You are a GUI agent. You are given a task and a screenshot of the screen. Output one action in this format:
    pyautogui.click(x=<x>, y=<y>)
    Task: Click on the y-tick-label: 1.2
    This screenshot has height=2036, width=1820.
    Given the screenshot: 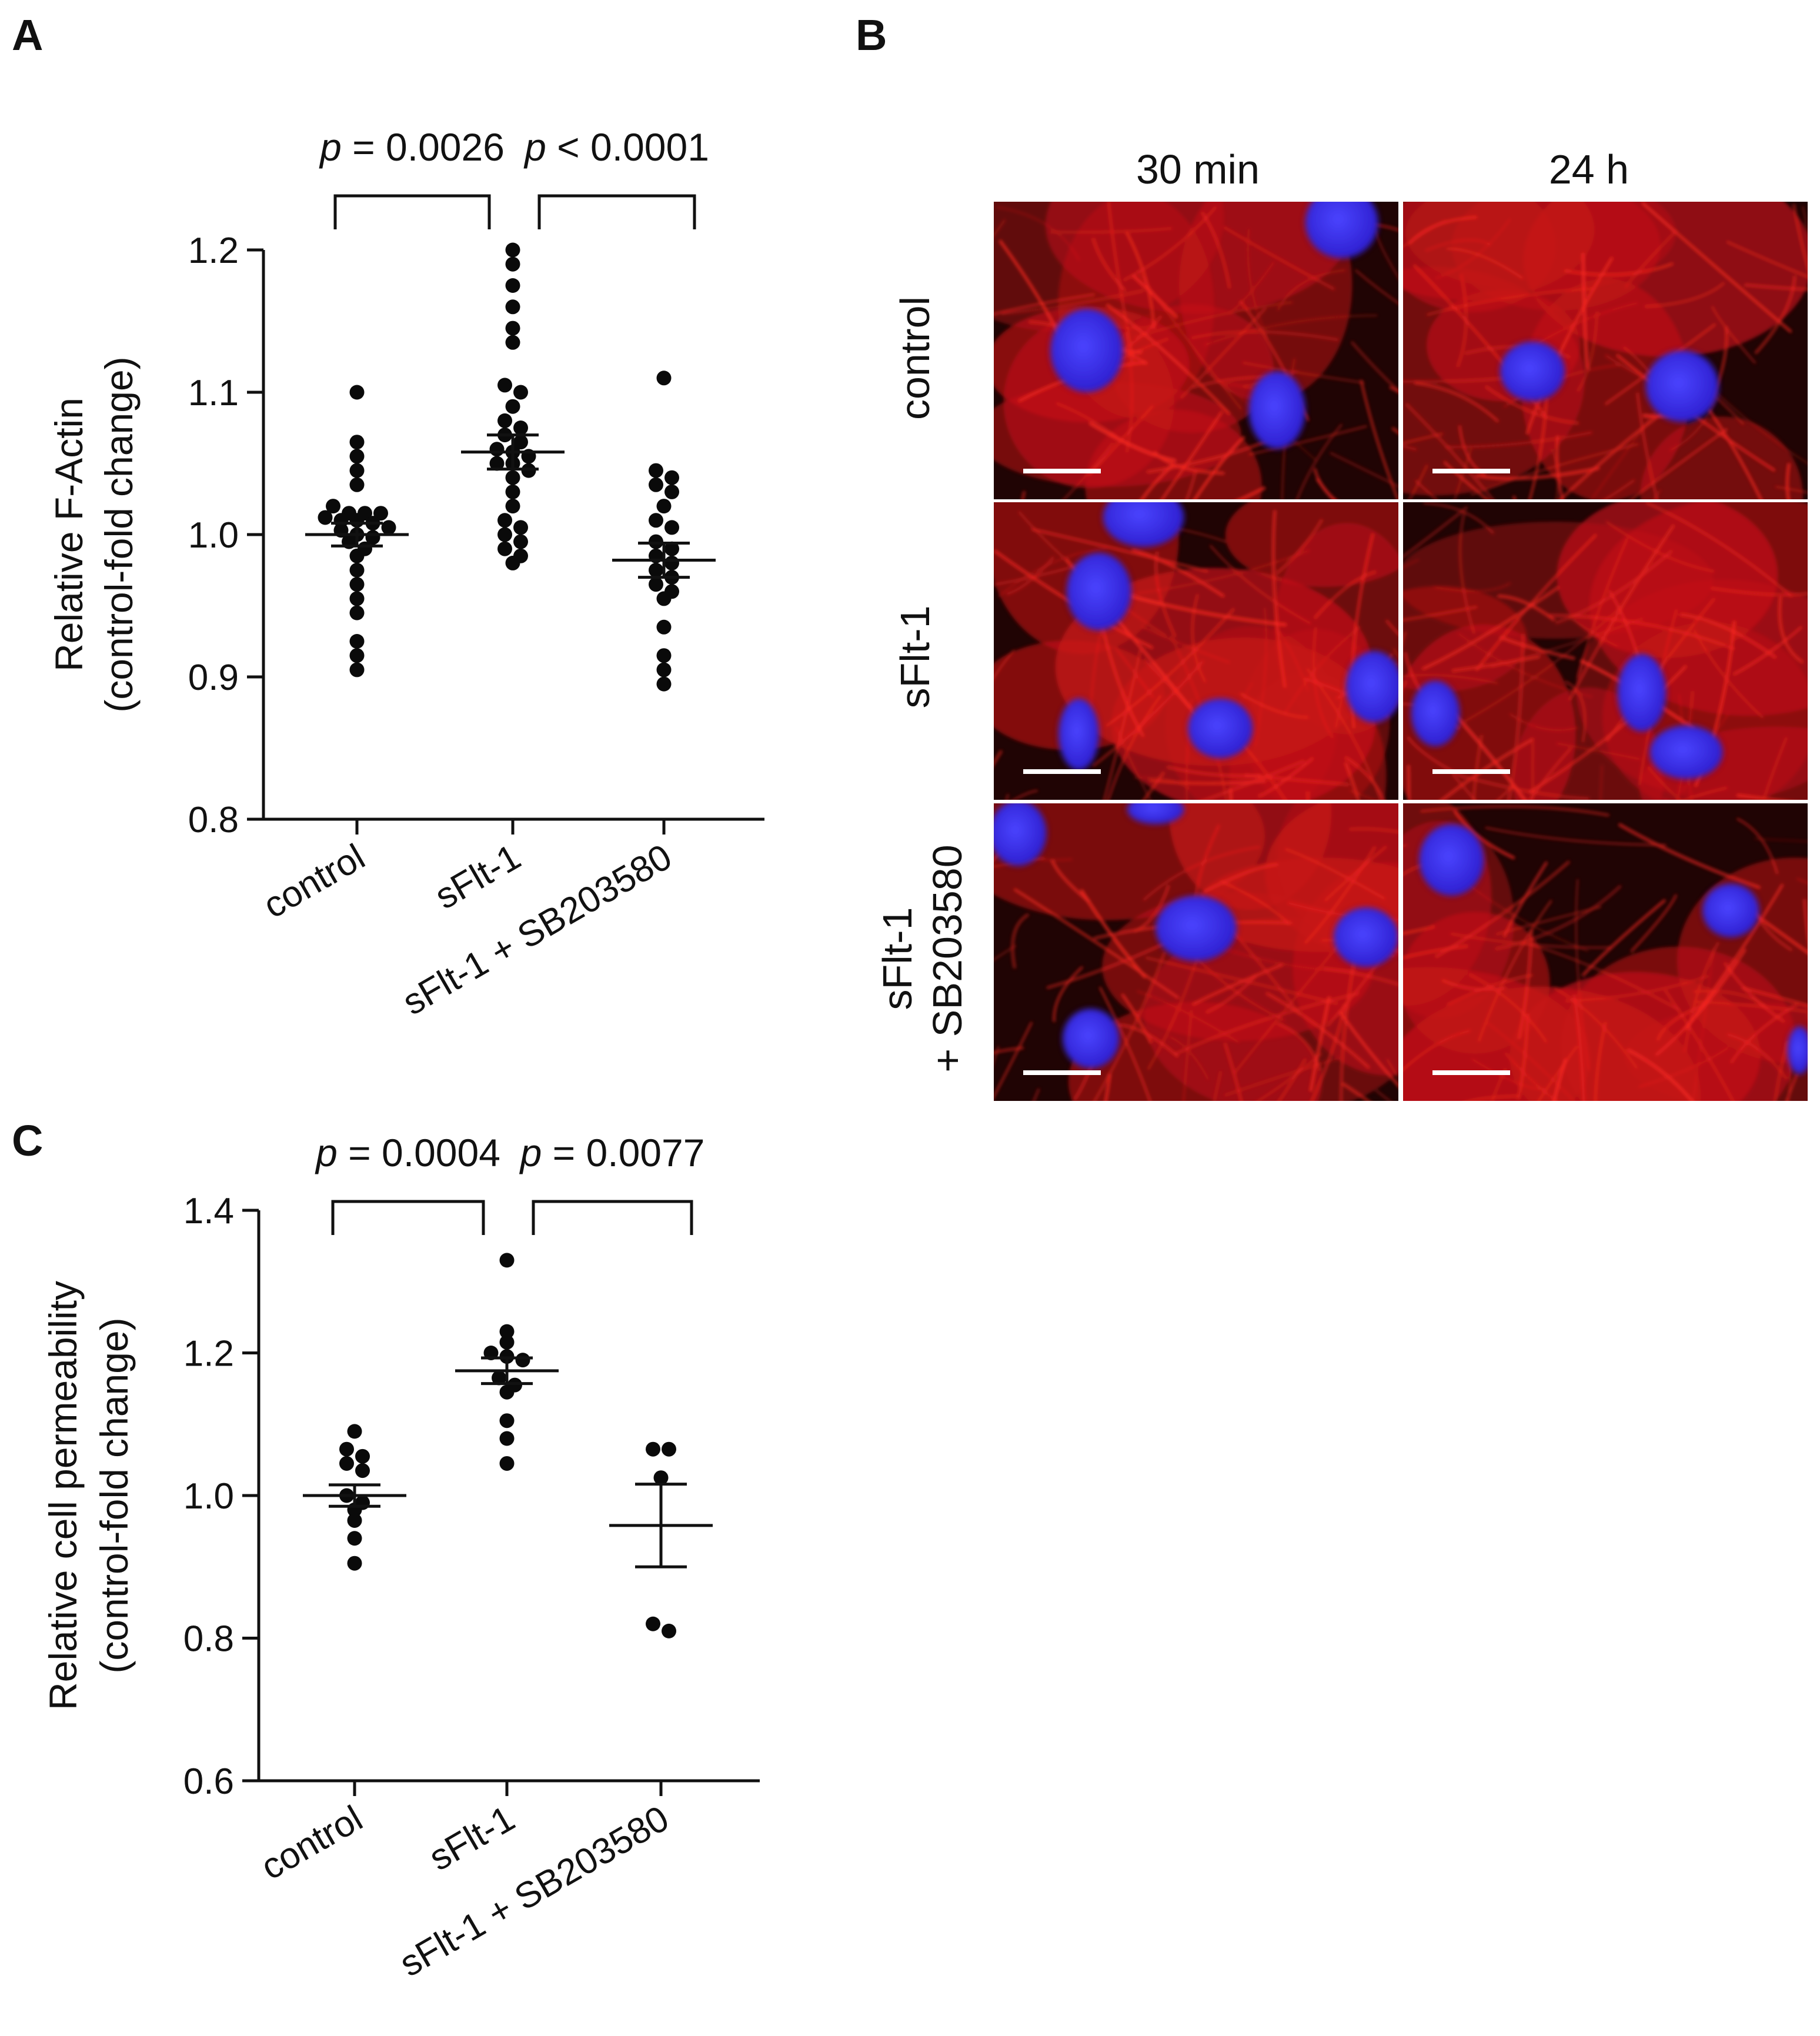 What is the action you would take?
    pyautogui.click(x=208, y=1354)
    